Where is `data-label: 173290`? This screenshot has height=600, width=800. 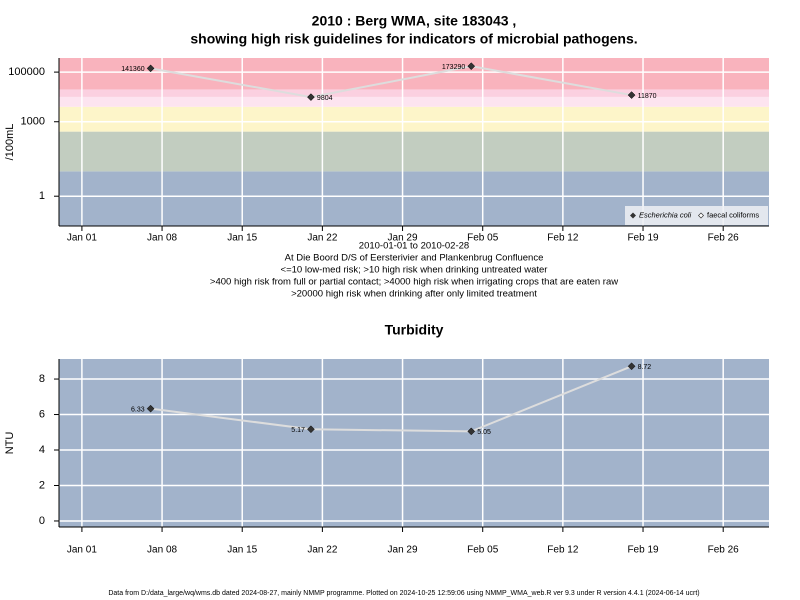 data-label: 173290 is located at coordinates (453, 67).